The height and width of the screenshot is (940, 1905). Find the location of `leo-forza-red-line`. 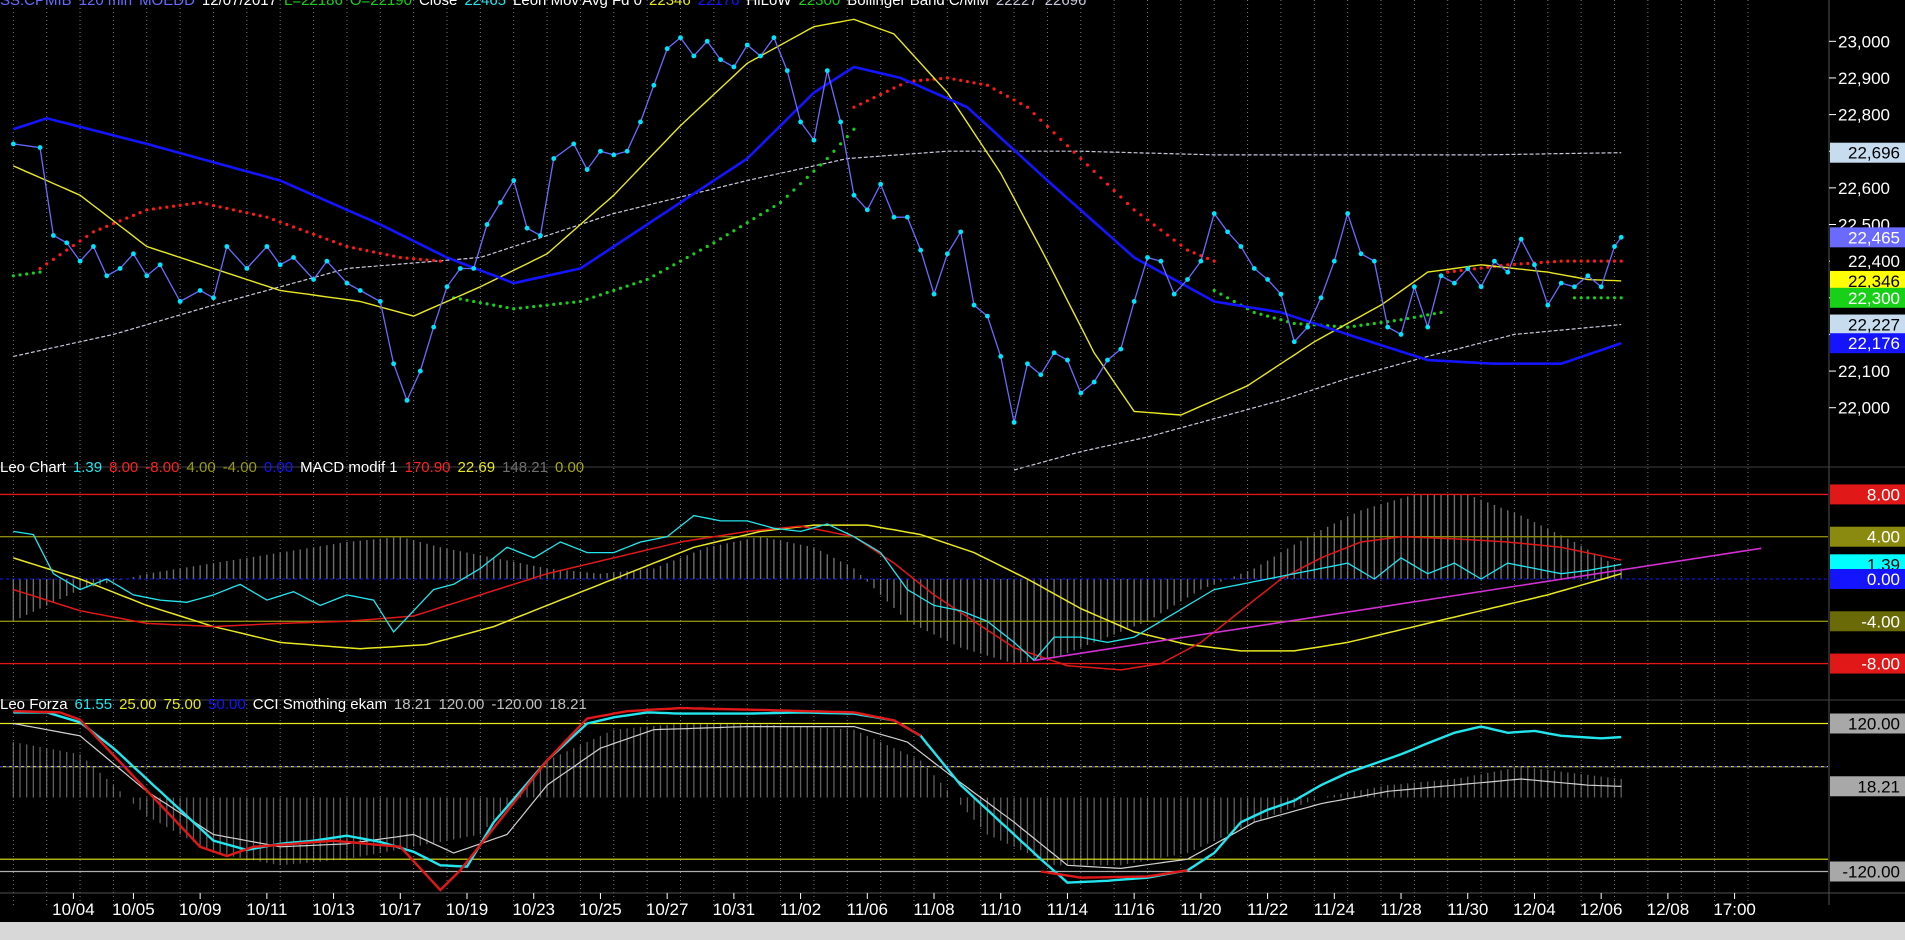

leo-forza-red-line is located at coordinates (467, 799).